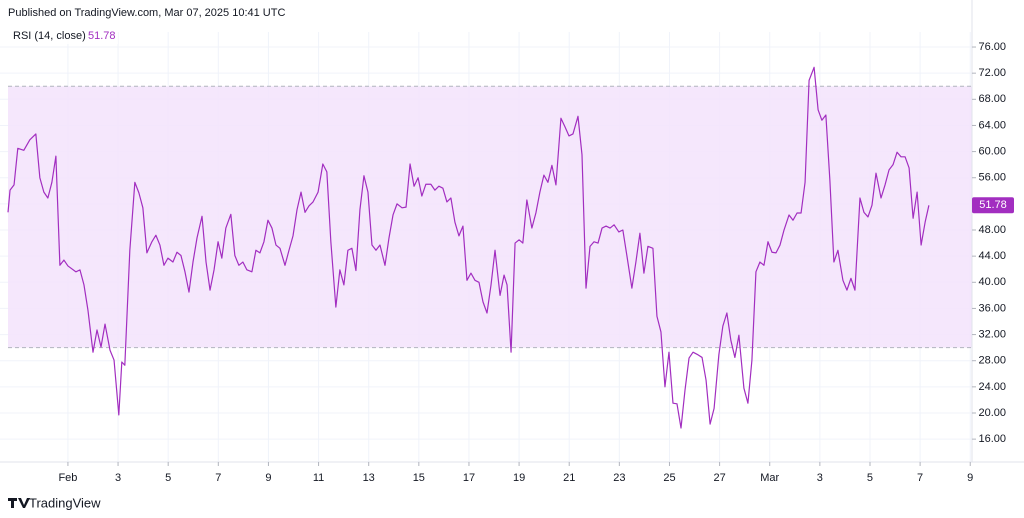  I want to click on x-tick-label: Feb, so click(67, 478).